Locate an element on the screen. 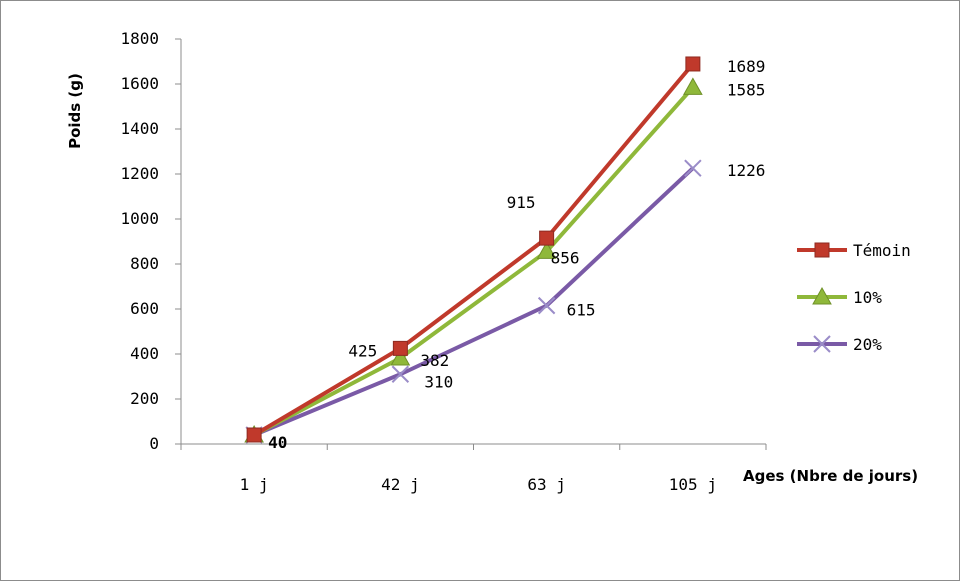  x-tick-label: 63 j is located at coordinates (546, 484).